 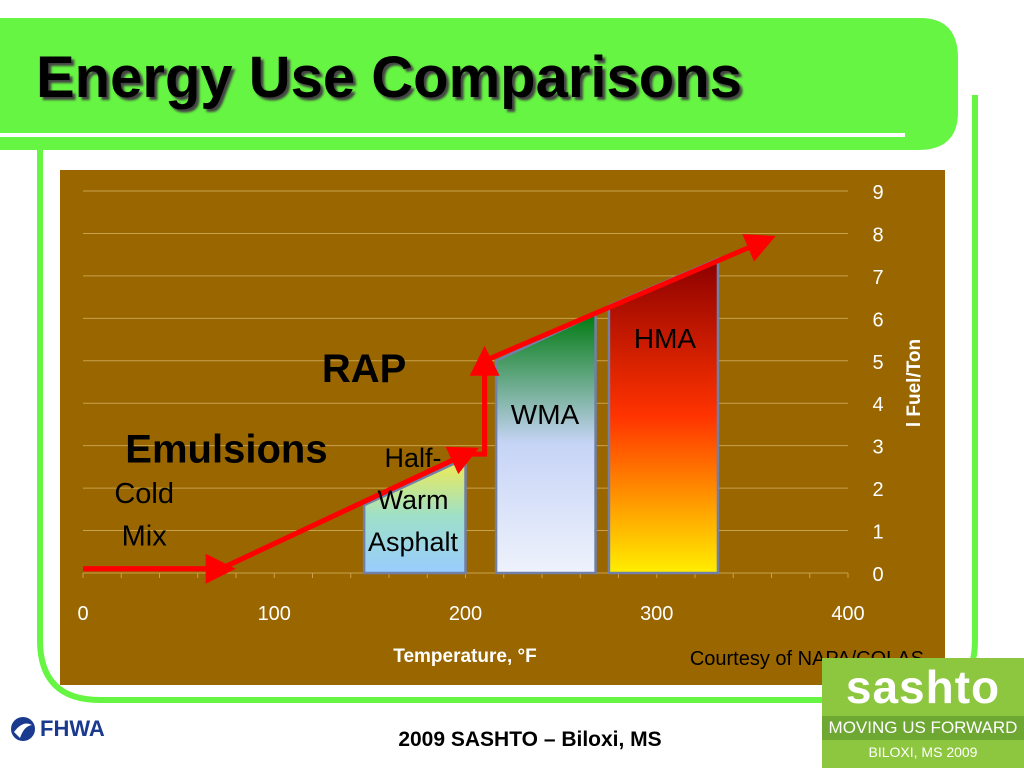 I want to click on sashto-logo-tagline: MOVING US FORWARD, so click(x=923, y=728).